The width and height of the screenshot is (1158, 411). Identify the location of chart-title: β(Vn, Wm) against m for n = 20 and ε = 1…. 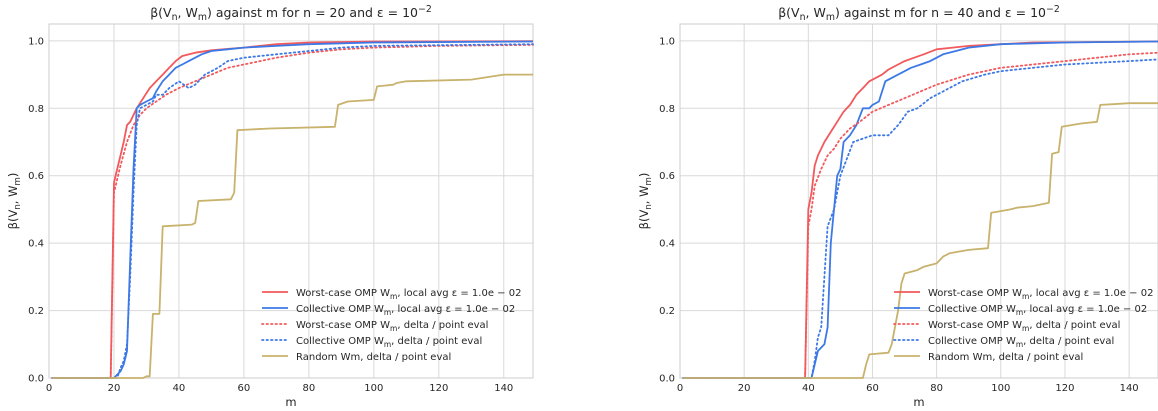
(291, 13).